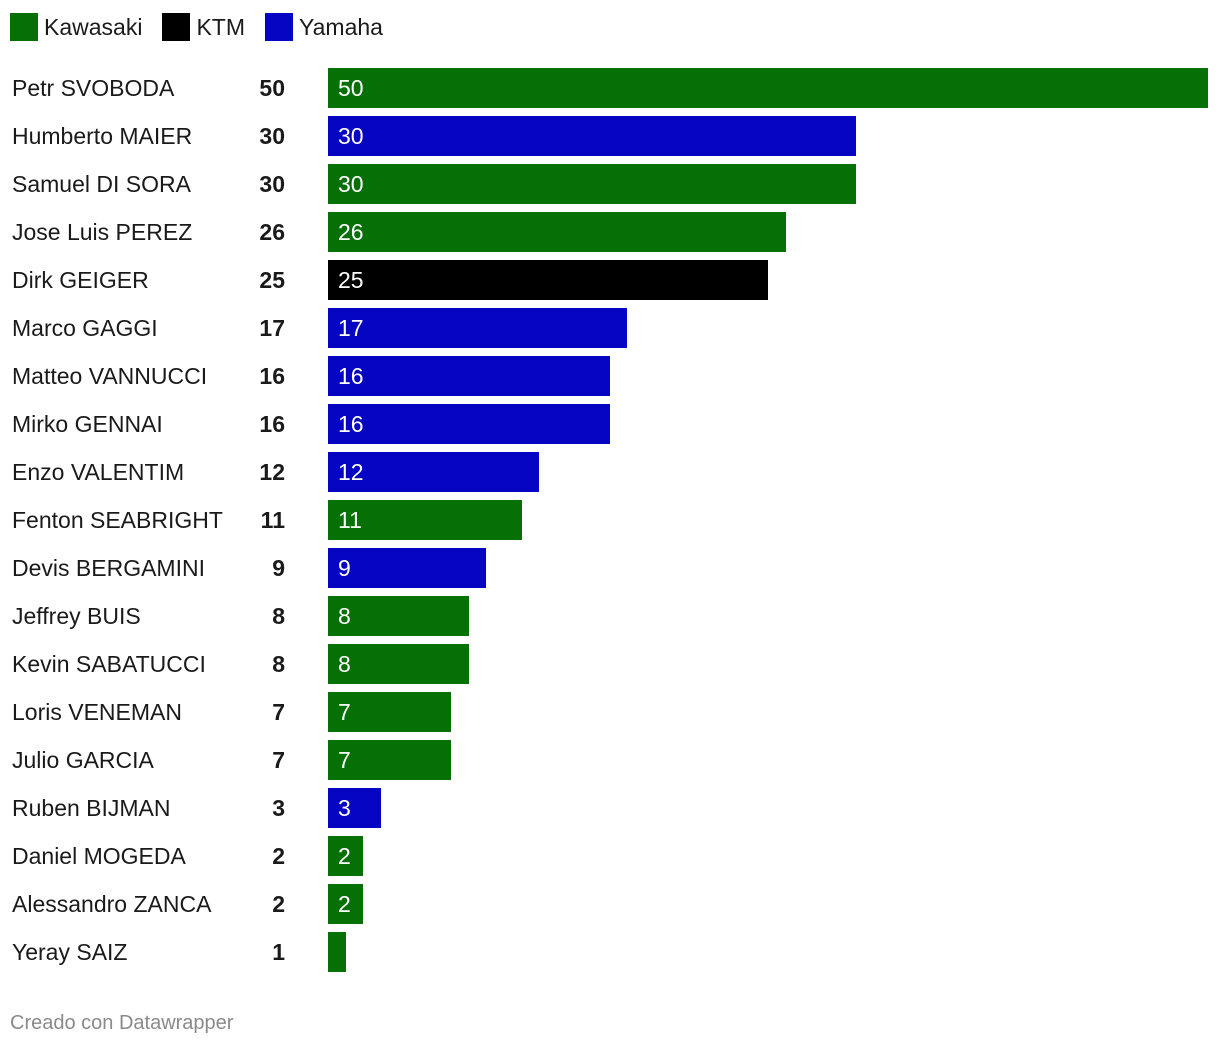  What do you see at coordinates (351, 232) in the screenshot?
I see `bar-data-label: 26` at bounding box center [351, 232].